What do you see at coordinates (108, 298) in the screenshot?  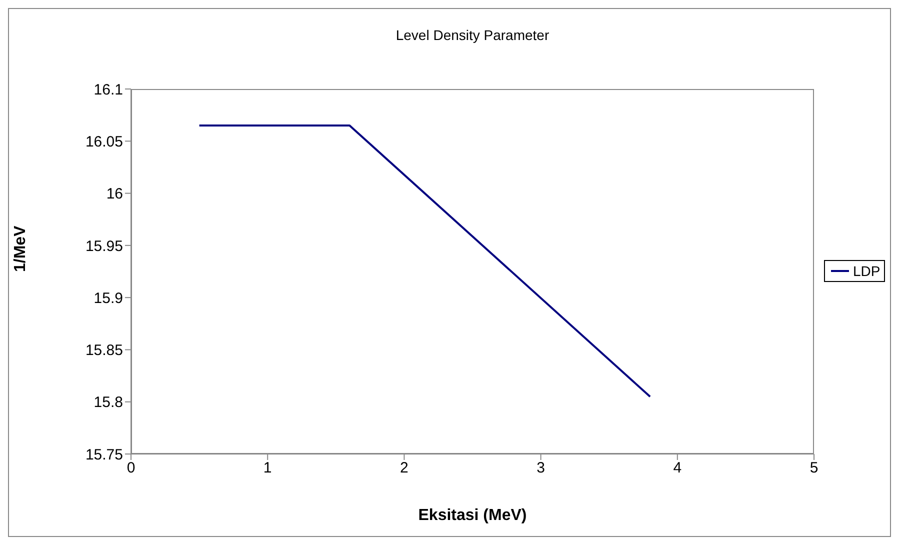 I see `y-tick-label: 15.9` at bounding box center [108, 298].